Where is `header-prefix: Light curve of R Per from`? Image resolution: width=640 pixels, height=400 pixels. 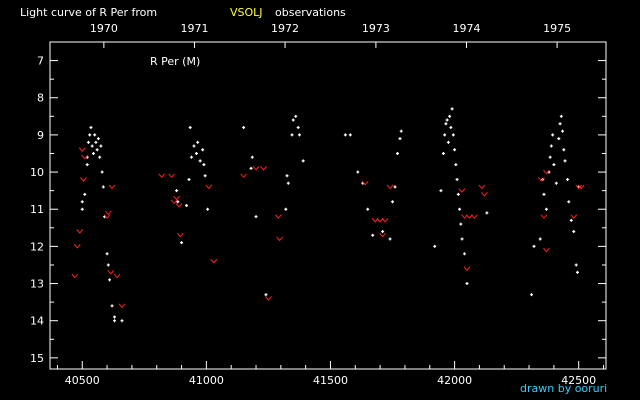 header-prefix: Light curve of R Per from is located at coordinates (88, 12).